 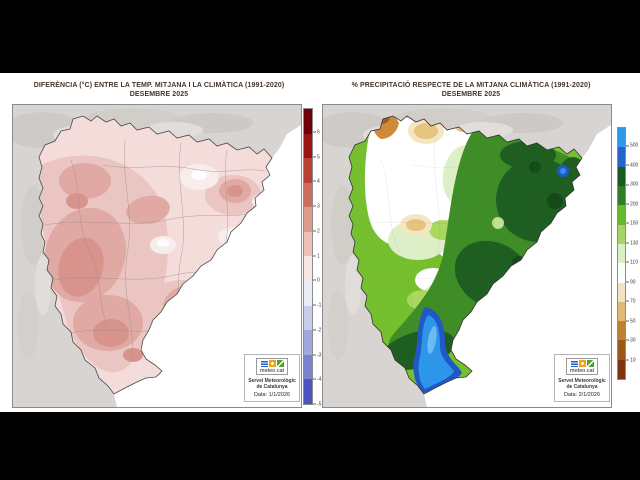 I want to click on colorbar-tick-label: 30, so click(x=631, y=341).